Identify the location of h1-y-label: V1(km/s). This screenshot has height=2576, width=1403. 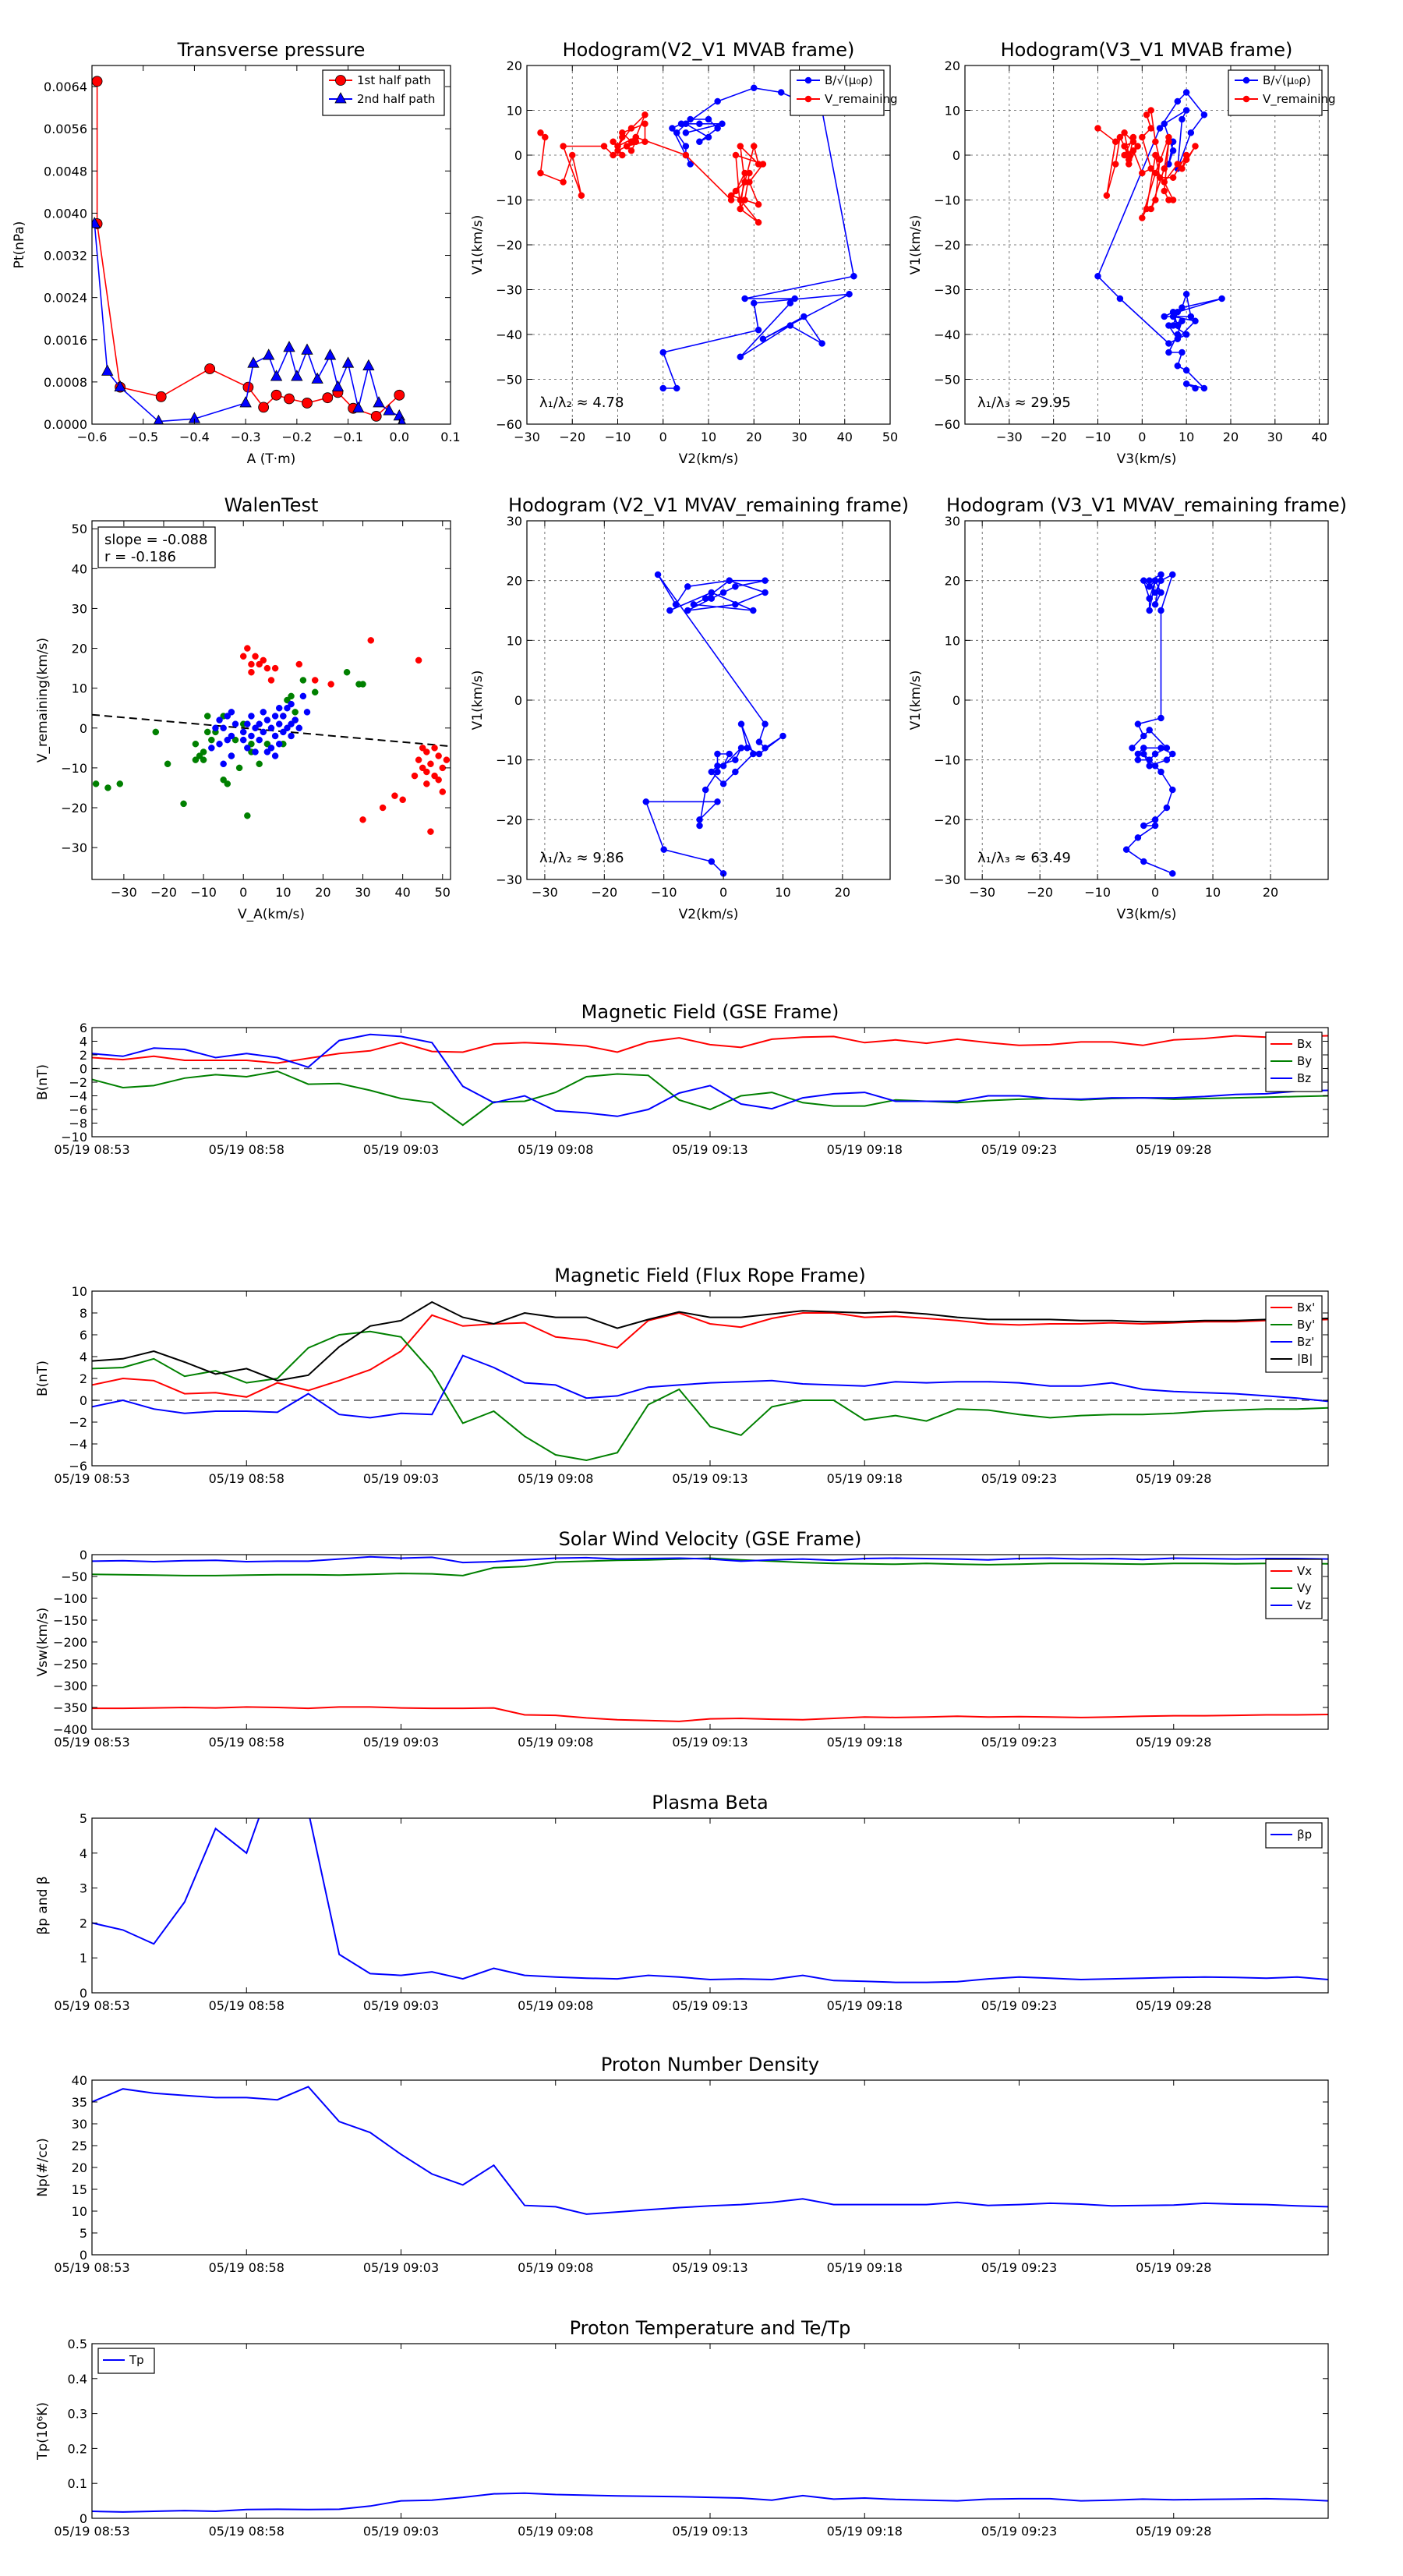
(478, 245).